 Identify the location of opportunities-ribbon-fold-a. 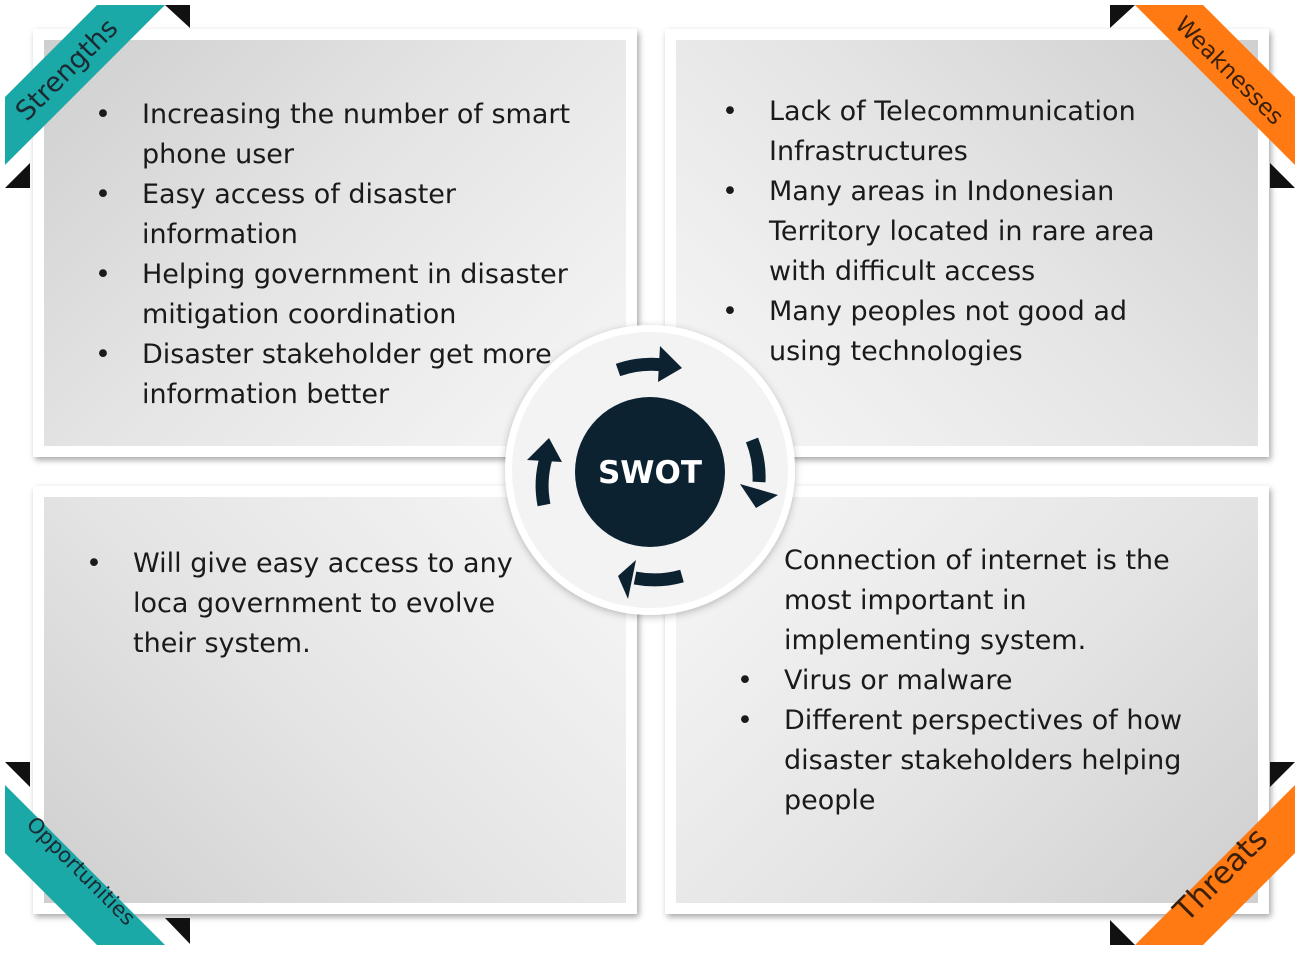
(17, 774).